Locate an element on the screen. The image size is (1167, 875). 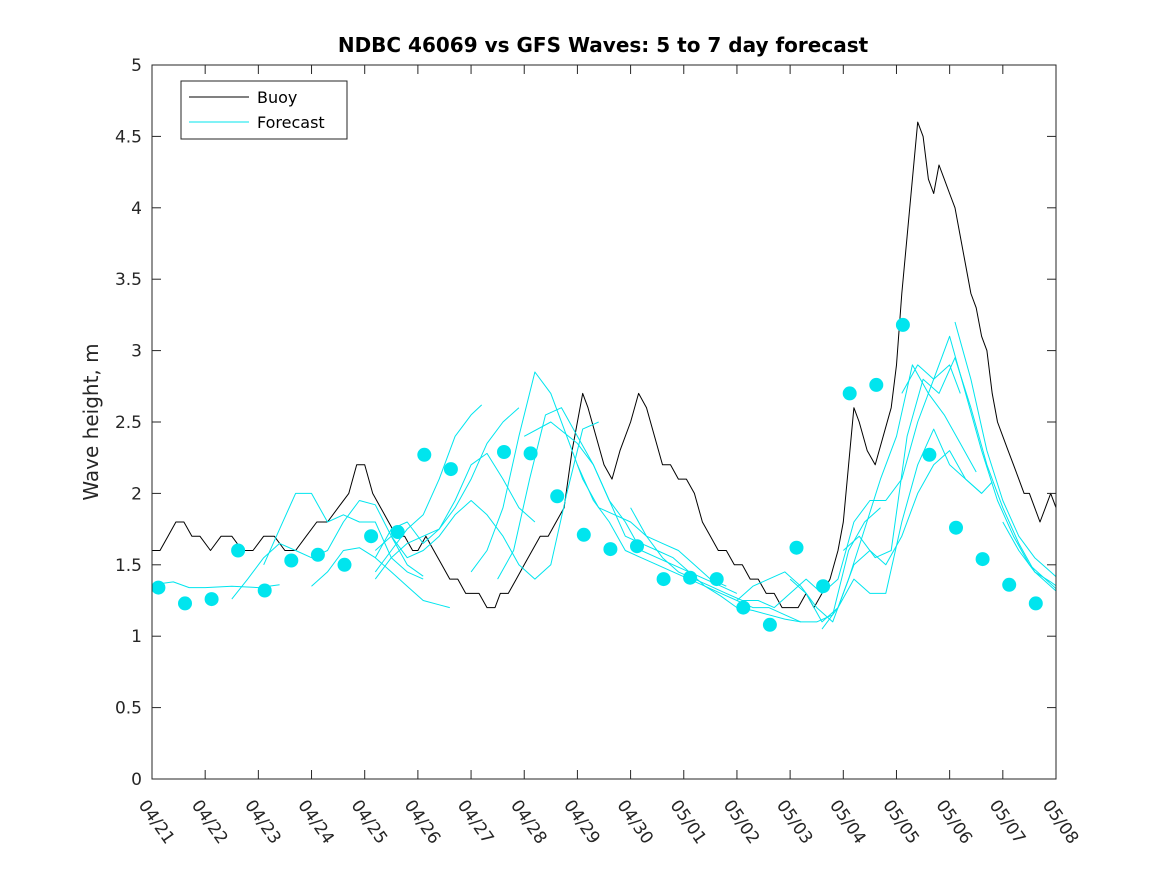
y-tick-label: 3.5 is located at coordinates (128, 280).